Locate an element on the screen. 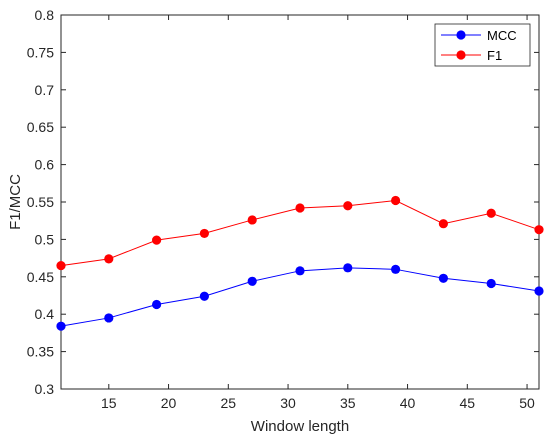 This screenshot has height=441, width=550. y-axis-title: F1/MCC is located at coordinates (15, 202).